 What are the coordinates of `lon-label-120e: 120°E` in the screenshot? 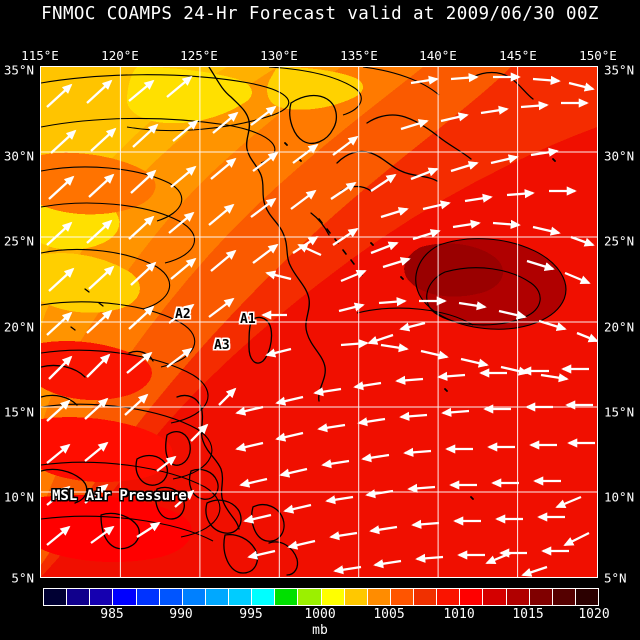 It's located at (120, 55).